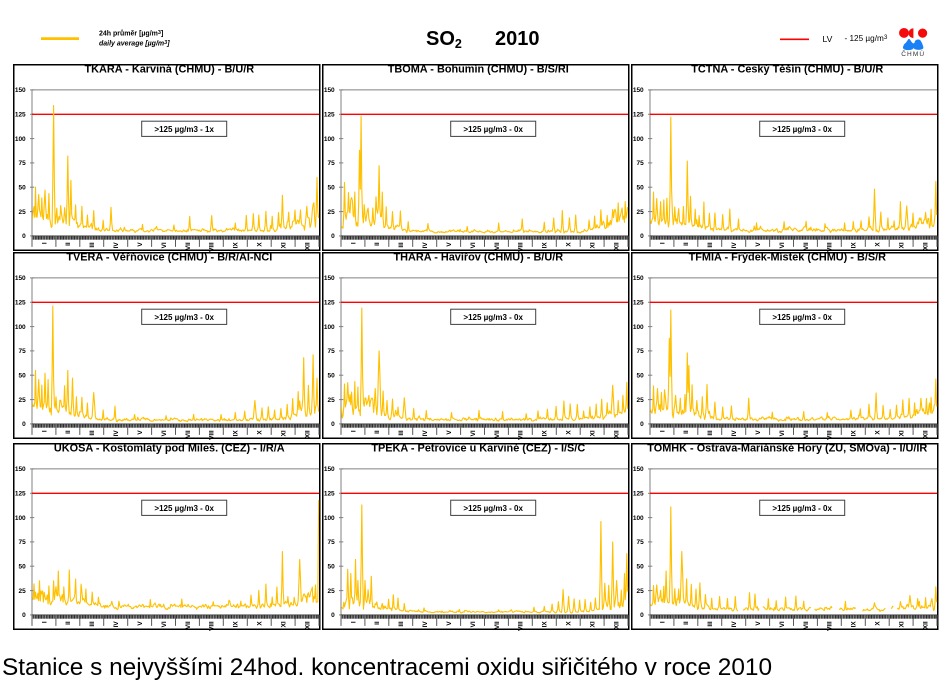 The height and width of the screenshot is (691, 950). I want to click on svg-text: VI, so click(472, 624).